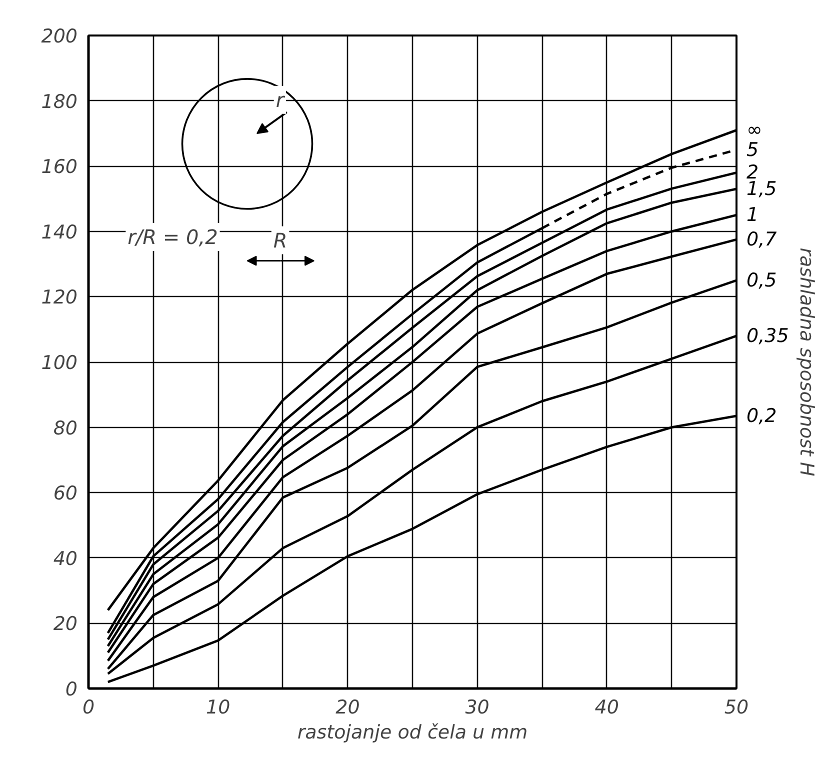  Describe the element at coordinates (606, 707) in the screenshot. I see `x-tick-label: 40` at that location.